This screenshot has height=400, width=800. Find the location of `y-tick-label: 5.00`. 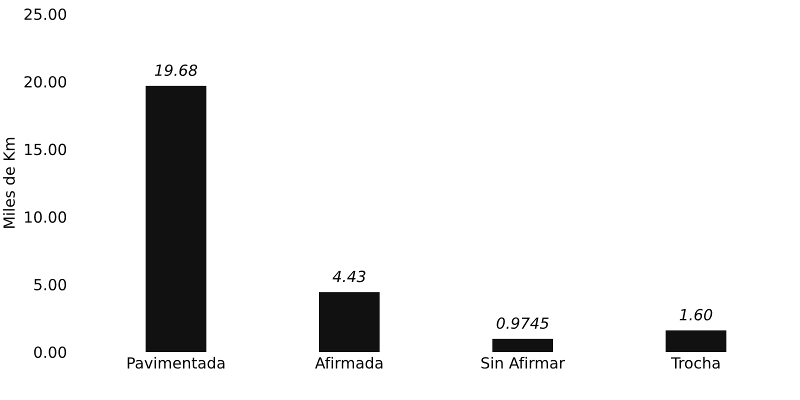

y-tick-label: 5.00 is located at coordinates (50, 284).